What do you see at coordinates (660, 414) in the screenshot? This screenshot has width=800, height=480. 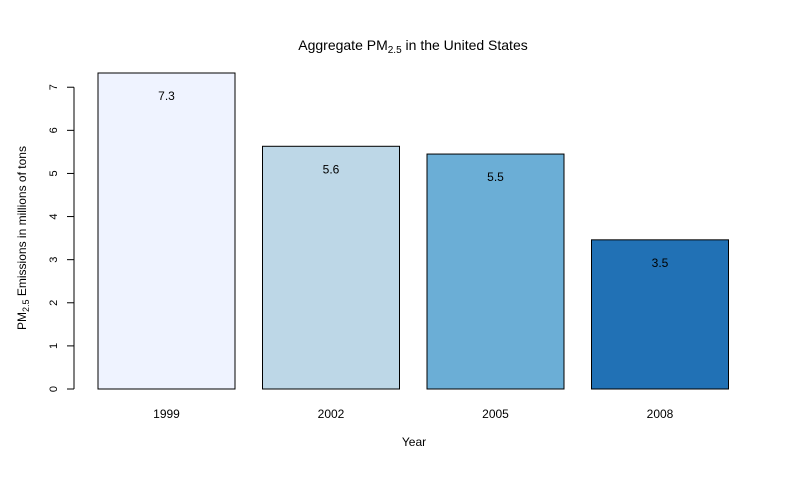 I see `x-tick-label-2008: 2008` at bounding box center [660, 414].